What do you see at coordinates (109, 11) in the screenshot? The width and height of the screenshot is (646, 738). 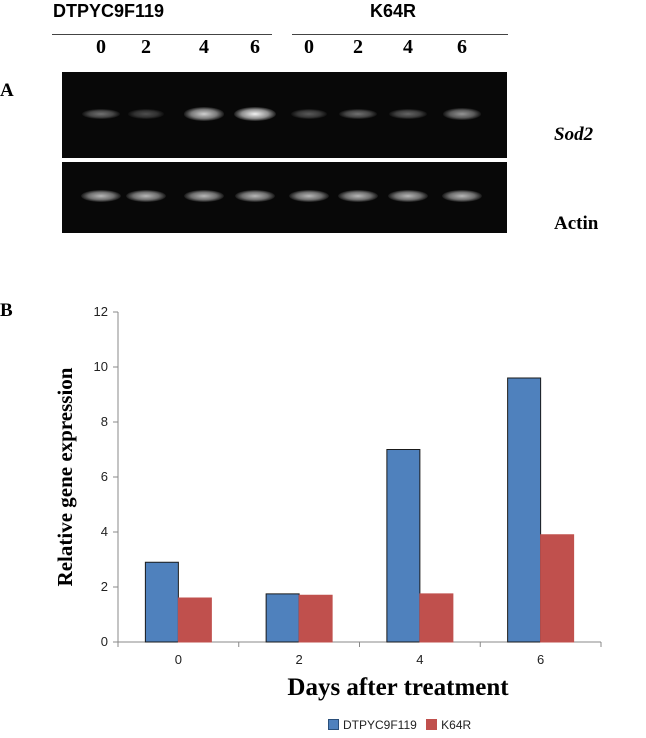 I see `group-title-dtpyc9f119: DTPYC9F119` at bounding box center [109, 11].